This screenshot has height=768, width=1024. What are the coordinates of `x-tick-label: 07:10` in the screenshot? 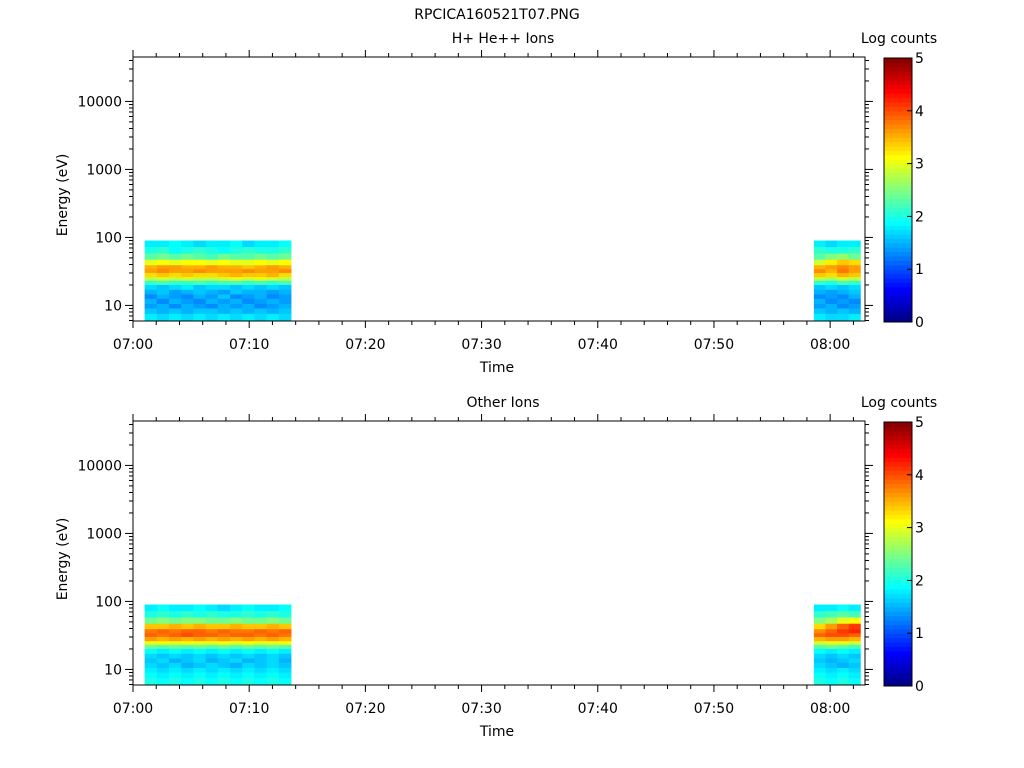 It's located at (249, 345).